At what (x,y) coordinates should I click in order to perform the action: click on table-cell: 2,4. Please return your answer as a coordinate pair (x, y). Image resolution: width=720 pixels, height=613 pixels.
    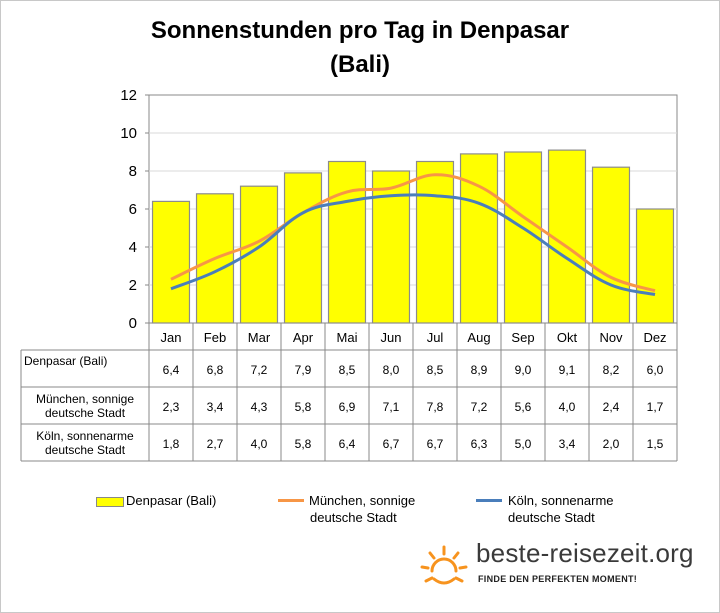
    Looking at the image, I should click on (611, 407).